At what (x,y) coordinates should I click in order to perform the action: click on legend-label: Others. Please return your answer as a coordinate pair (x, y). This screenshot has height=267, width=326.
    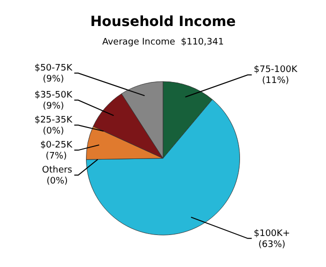
    Looking at the image, I should click on (57, 171).